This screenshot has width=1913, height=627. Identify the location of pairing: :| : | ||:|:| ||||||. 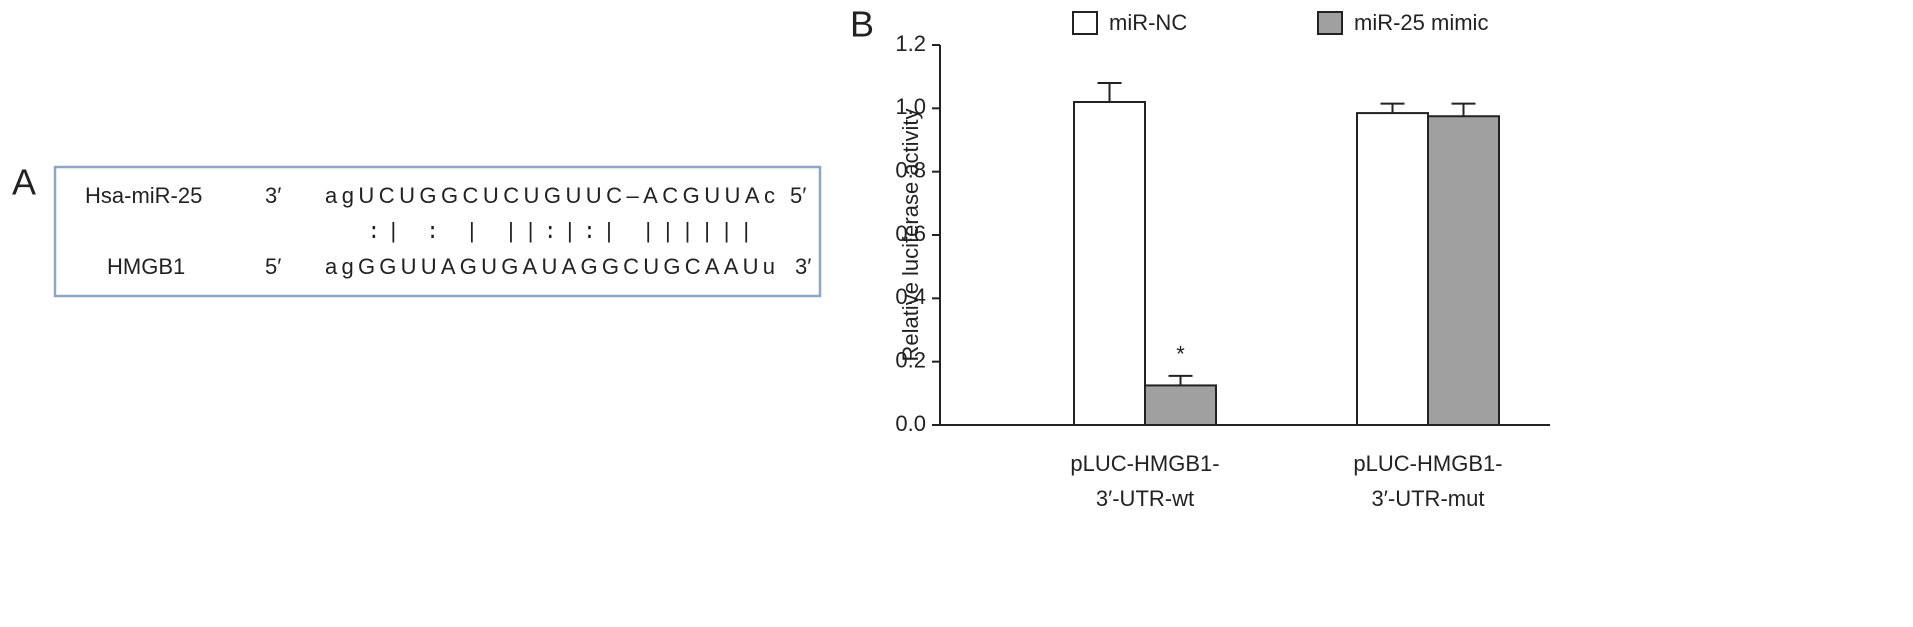
(543, 232).